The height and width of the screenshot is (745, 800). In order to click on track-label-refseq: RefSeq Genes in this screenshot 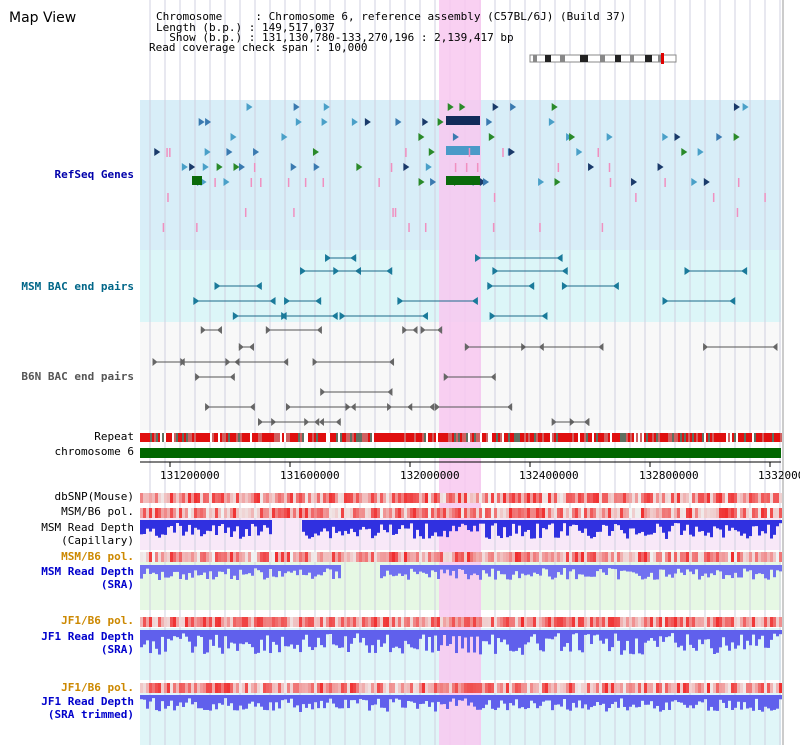, I will do `click(94, 174)`.